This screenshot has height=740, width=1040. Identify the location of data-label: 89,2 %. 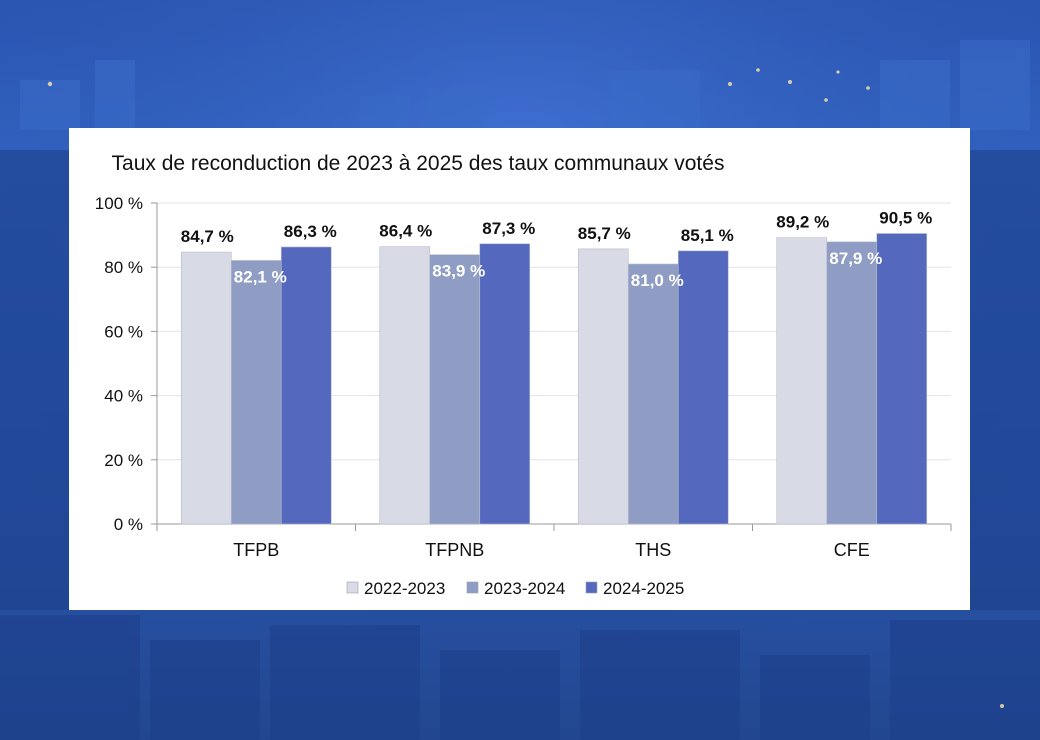
(802, 222).